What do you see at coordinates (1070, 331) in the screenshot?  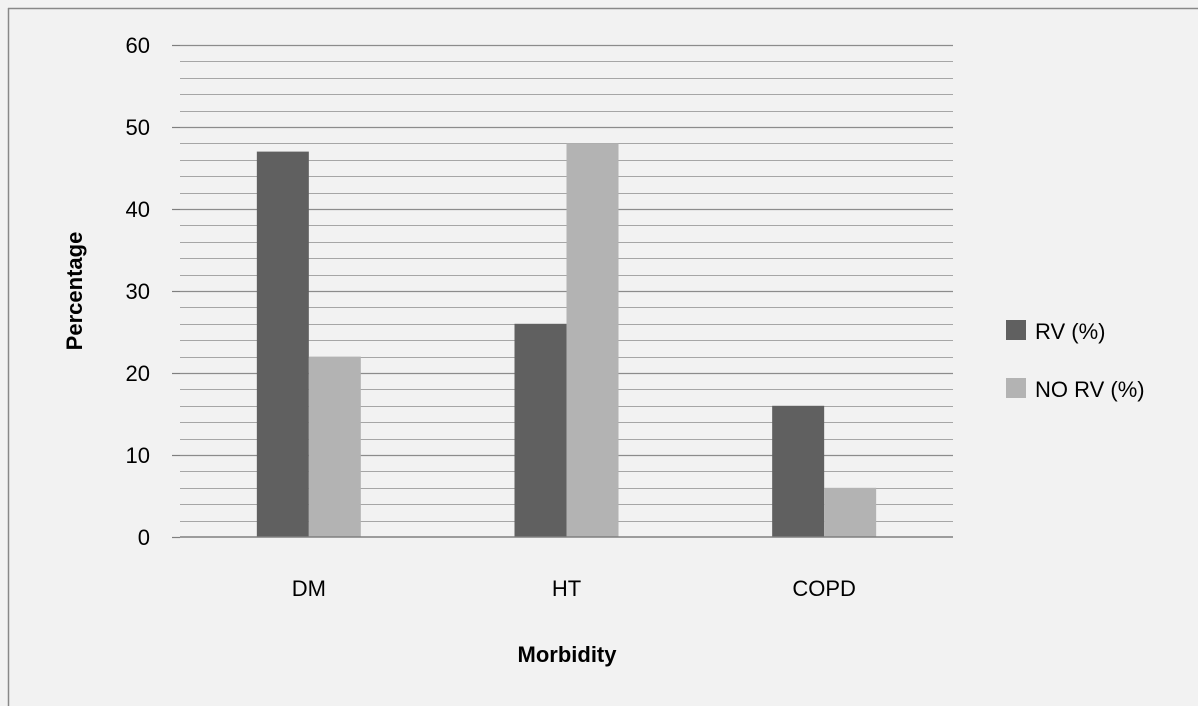 I see `legend-label: RV (%)` at bounding box center [1070, 331].